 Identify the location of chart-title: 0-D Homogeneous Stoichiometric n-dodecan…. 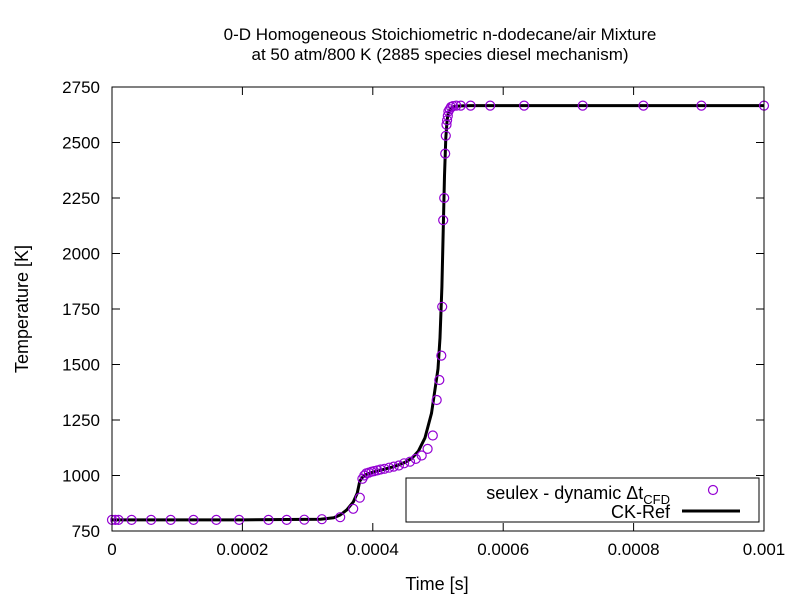
(440, 44).